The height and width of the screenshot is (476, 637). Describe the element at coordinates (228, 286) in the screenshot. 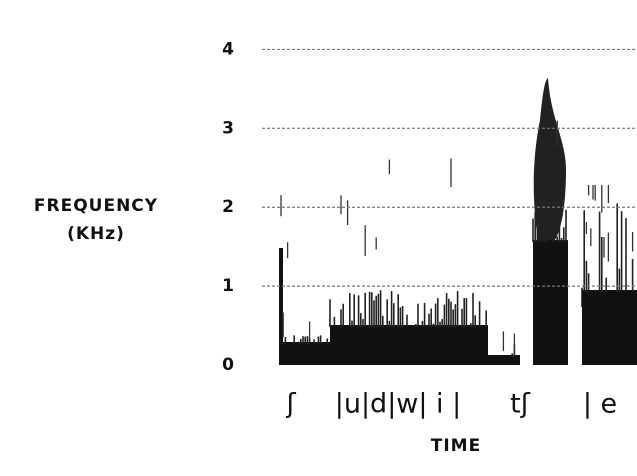

I see `y-tick-label: 1` at that location.